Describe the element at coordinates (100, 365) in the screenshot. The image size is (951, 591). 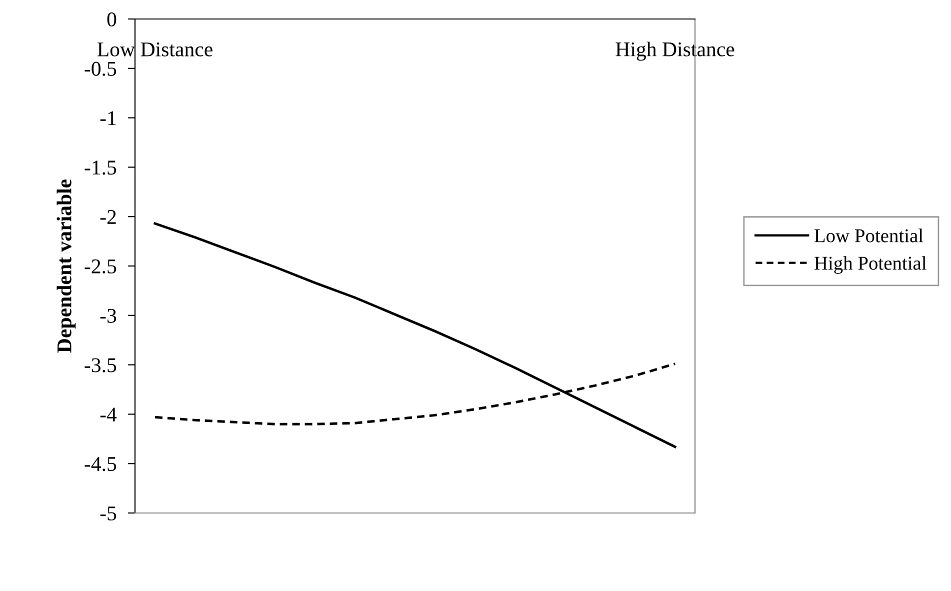
I see `y-tick-label: -3.5` at that location.